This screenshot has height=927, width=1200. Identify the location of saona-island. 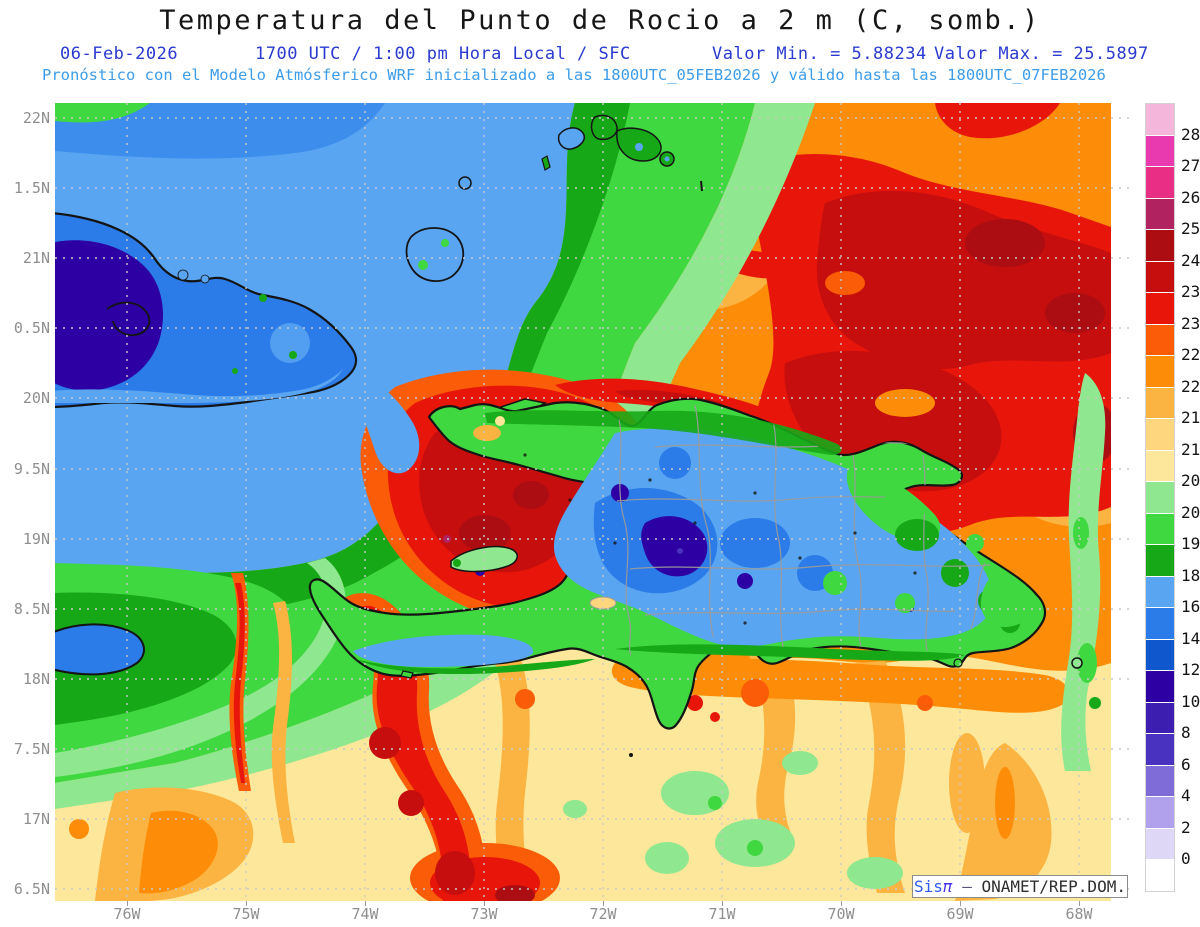
(958, 663).